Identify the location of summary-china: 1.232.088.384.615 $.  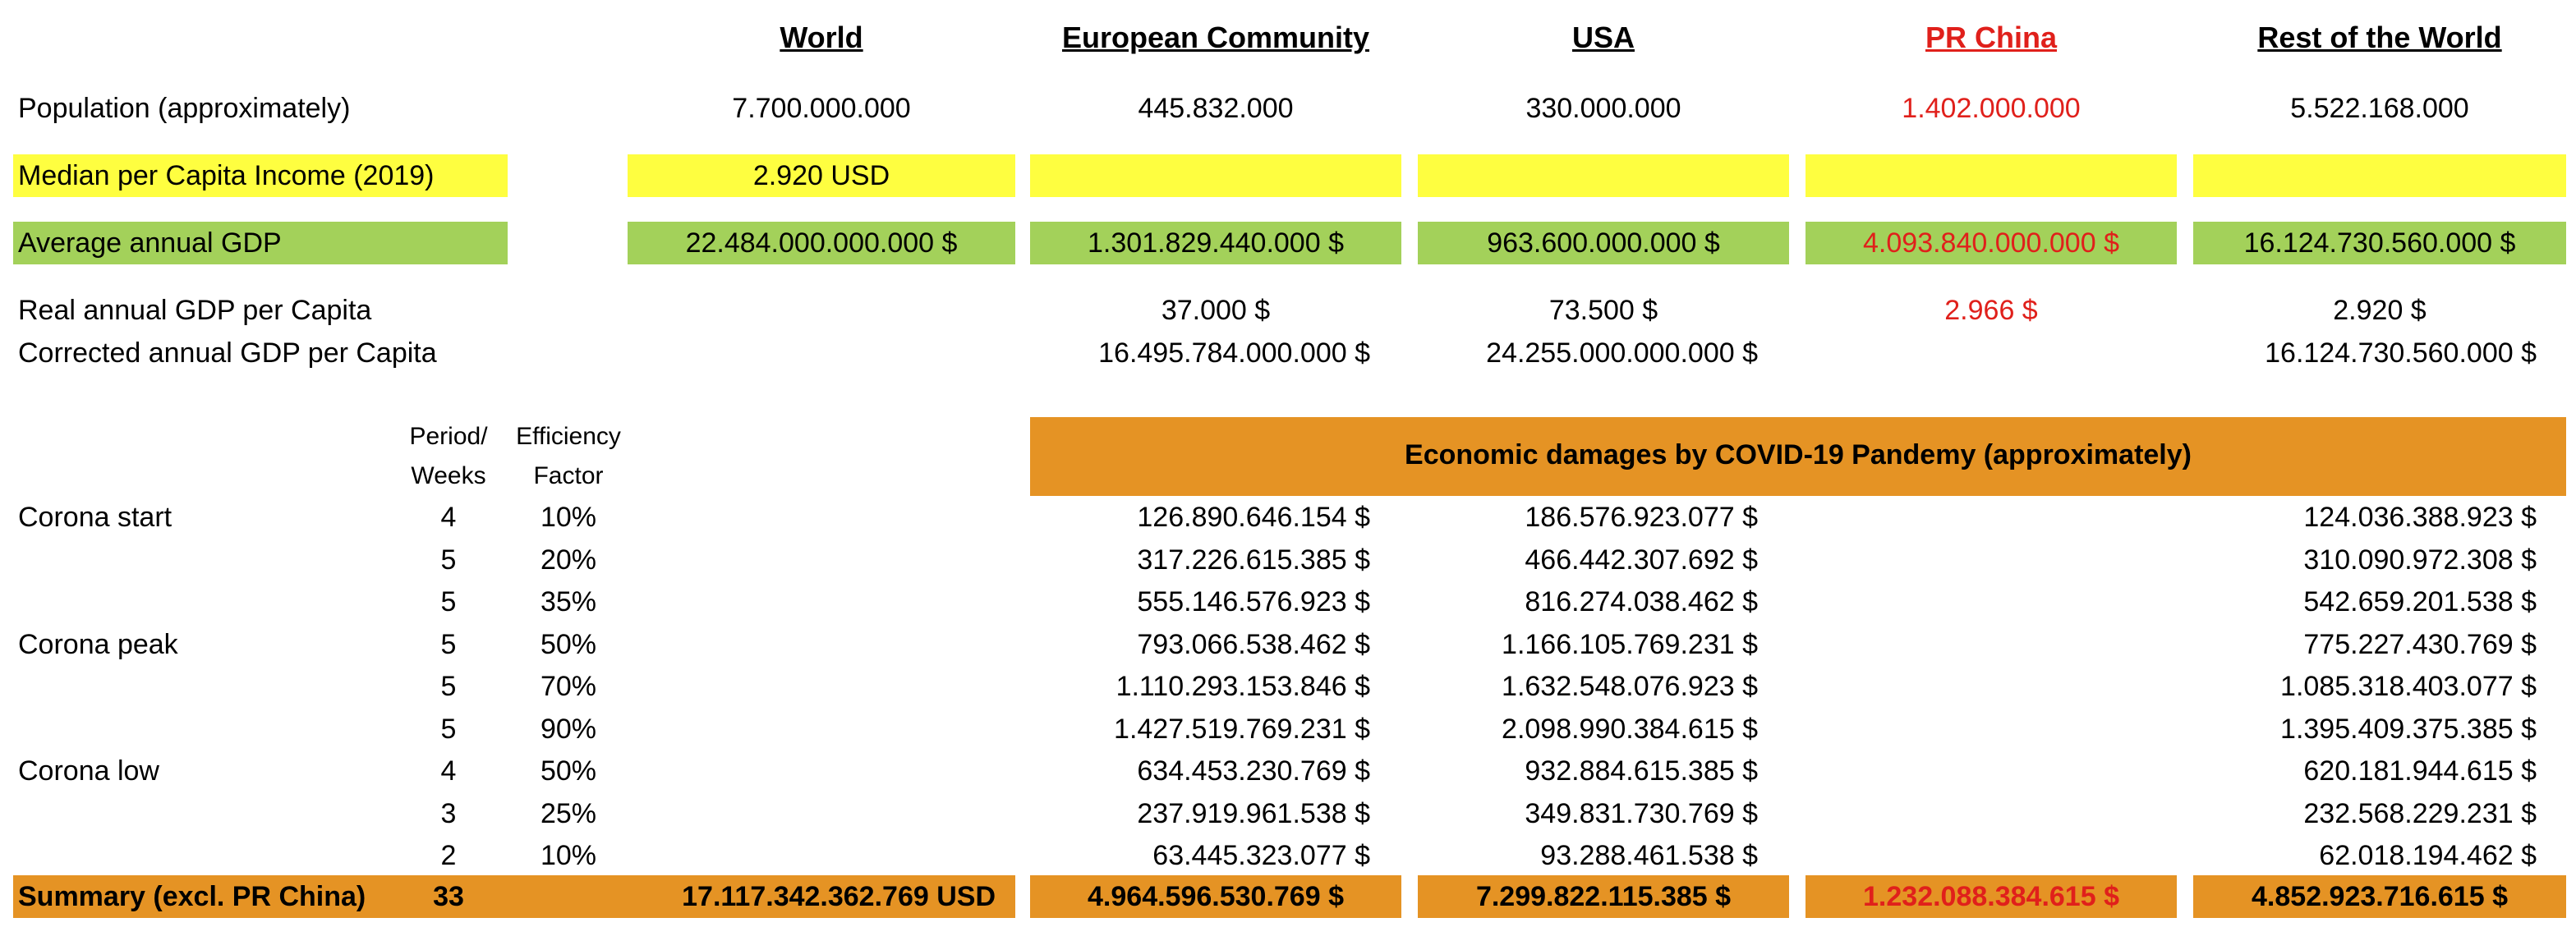
(1991, 896).